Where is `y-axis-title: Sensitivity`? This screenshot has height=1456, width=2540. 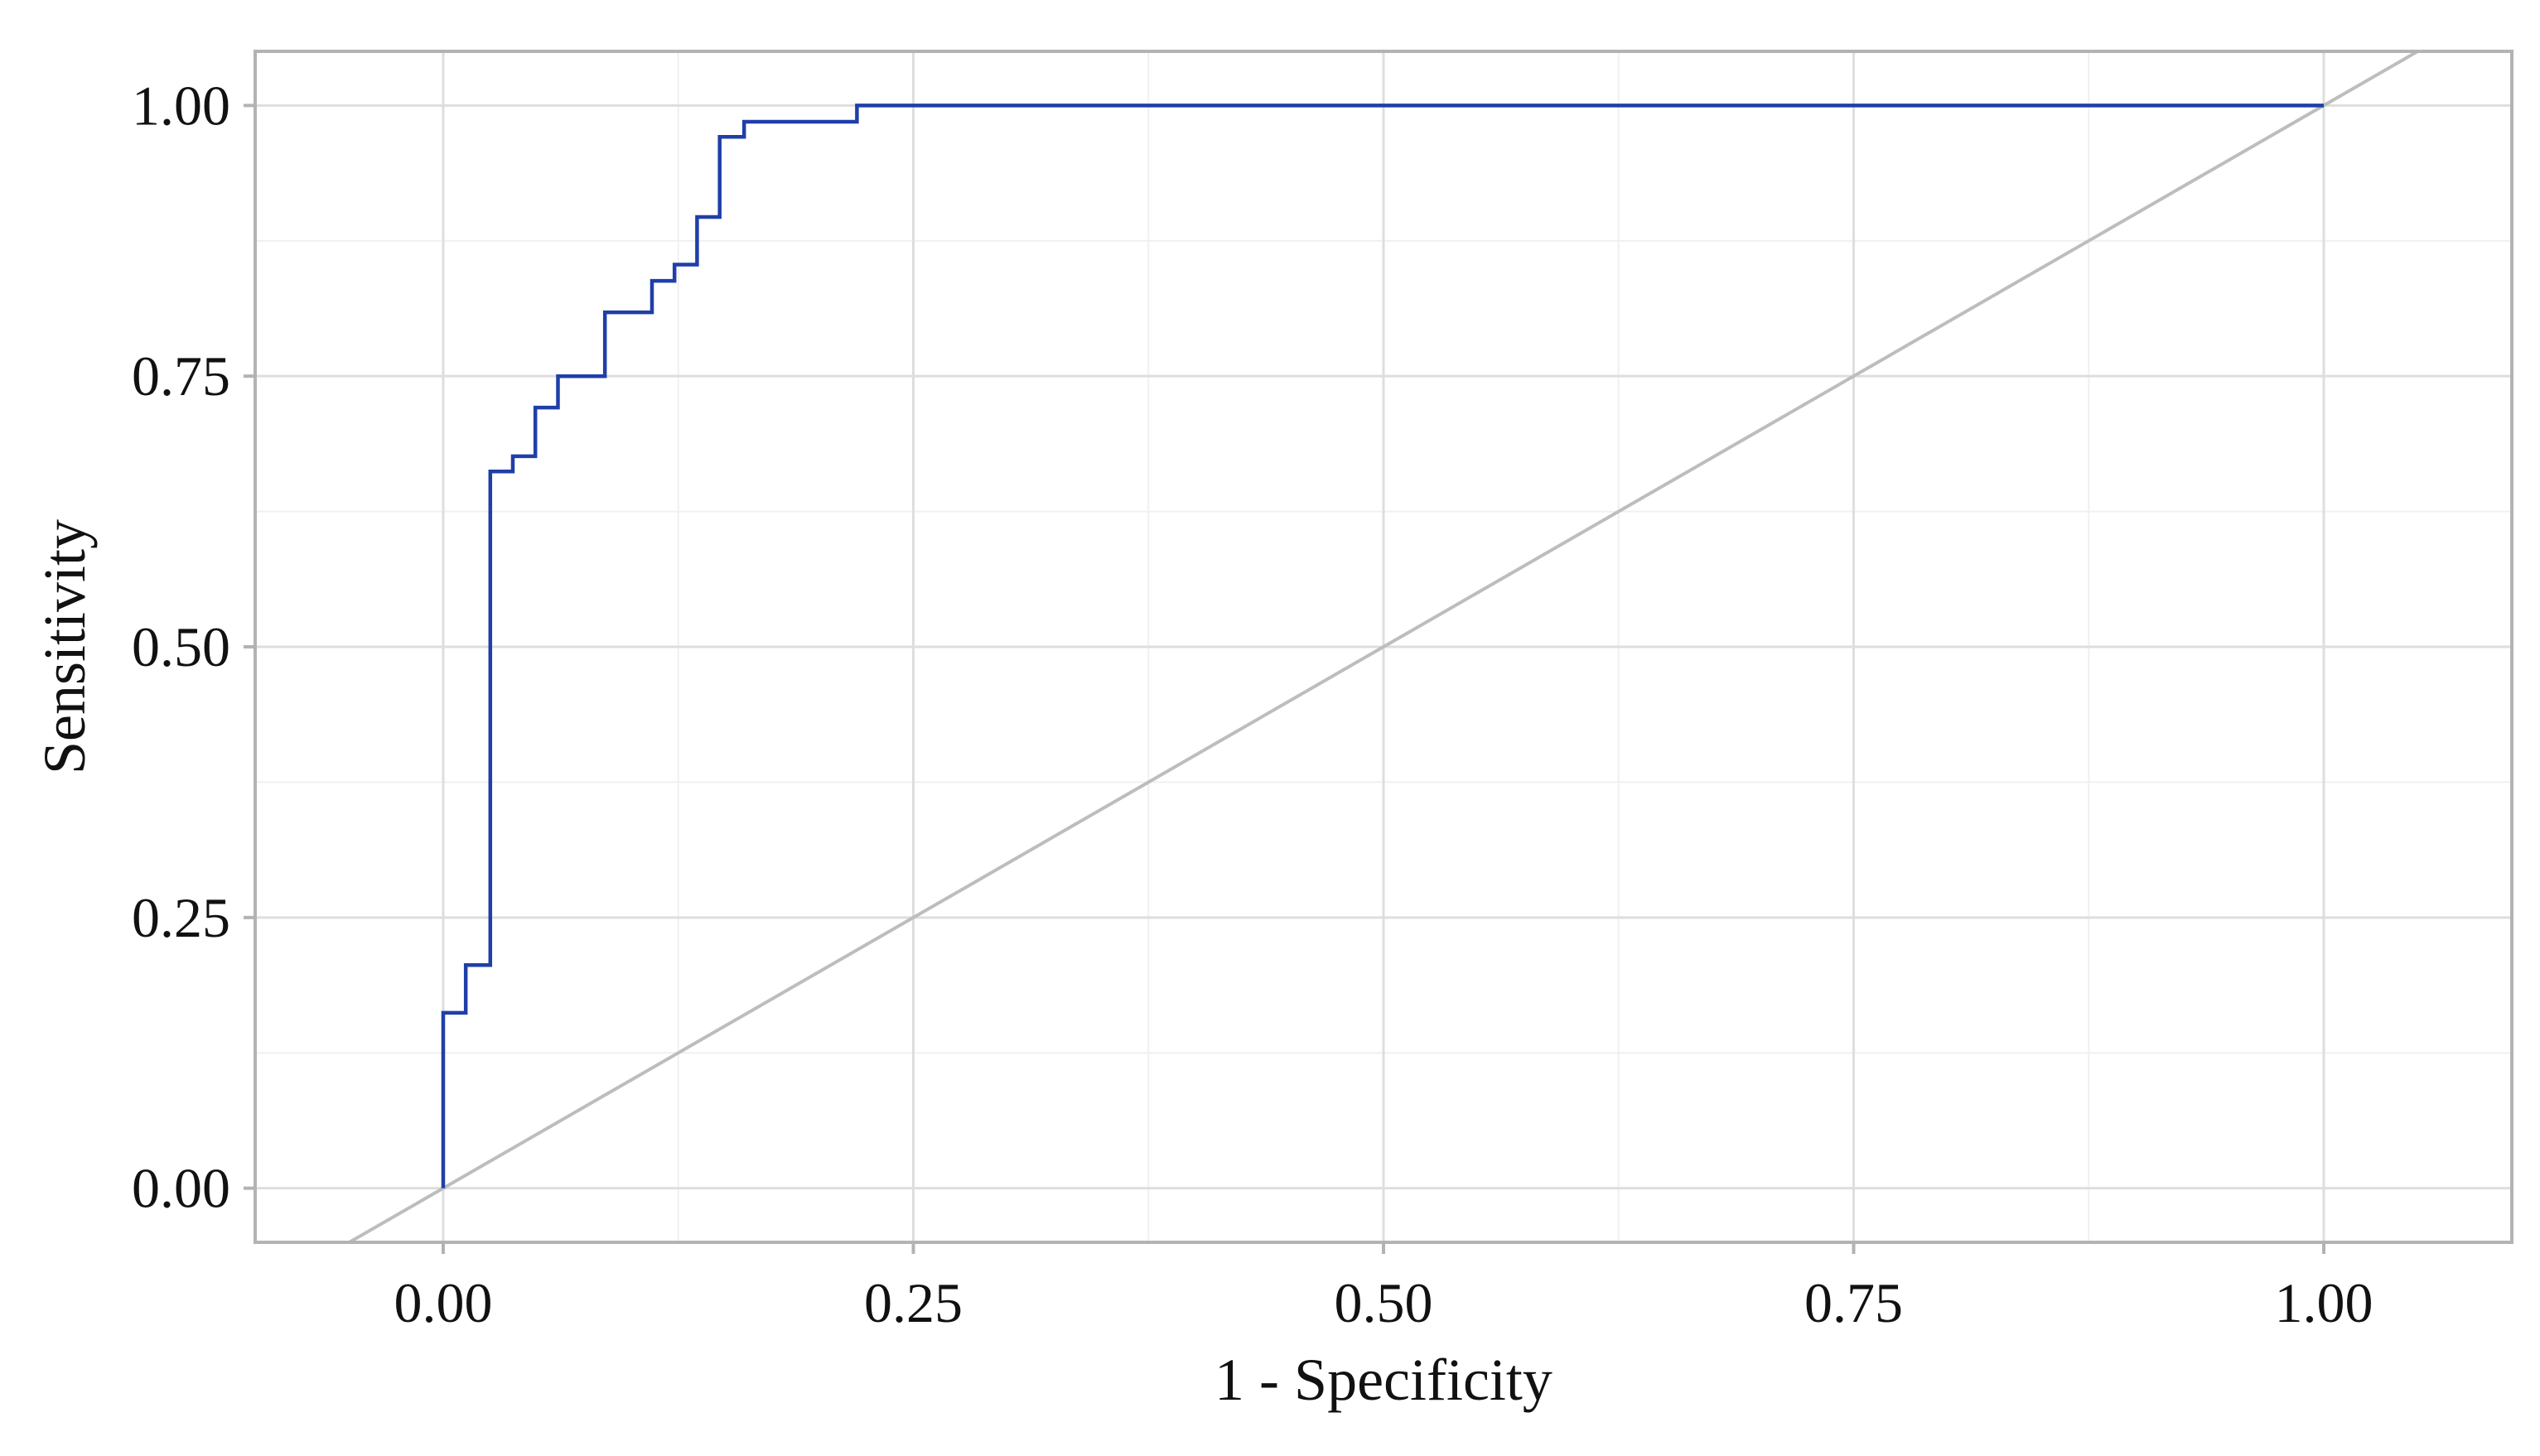
y-axis-title: Sensitivity is located at coordinates (64, 646).